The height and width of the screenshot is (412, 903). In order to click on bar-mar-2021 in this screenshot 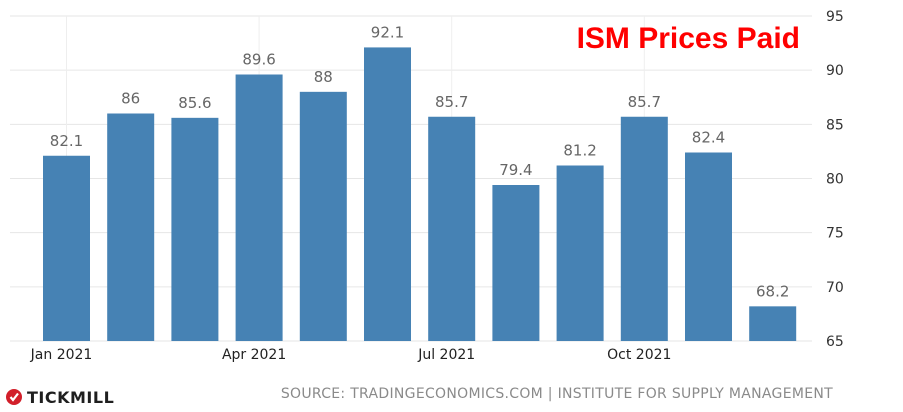, I will do `click(195, 229)`.